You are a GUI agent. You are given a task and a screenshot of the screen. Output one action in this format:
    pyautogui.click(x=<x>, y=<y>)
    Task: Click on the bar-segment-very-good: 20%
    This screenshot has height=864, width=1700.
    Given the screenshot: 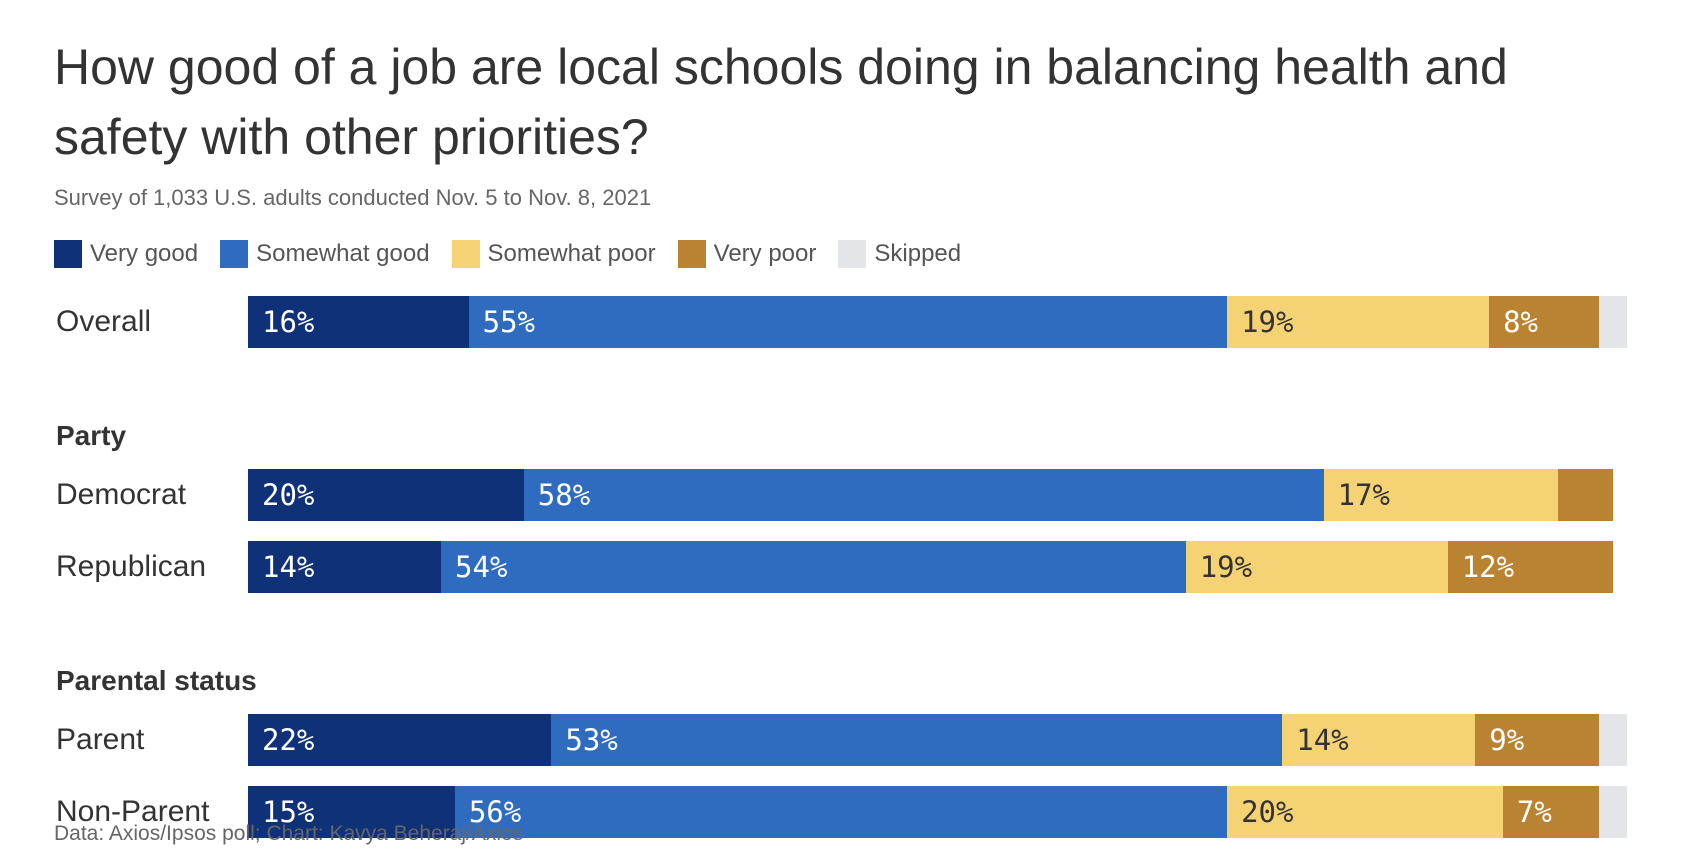 What is the action you would take?
    pyautogui.click(x=386, y=495)
    